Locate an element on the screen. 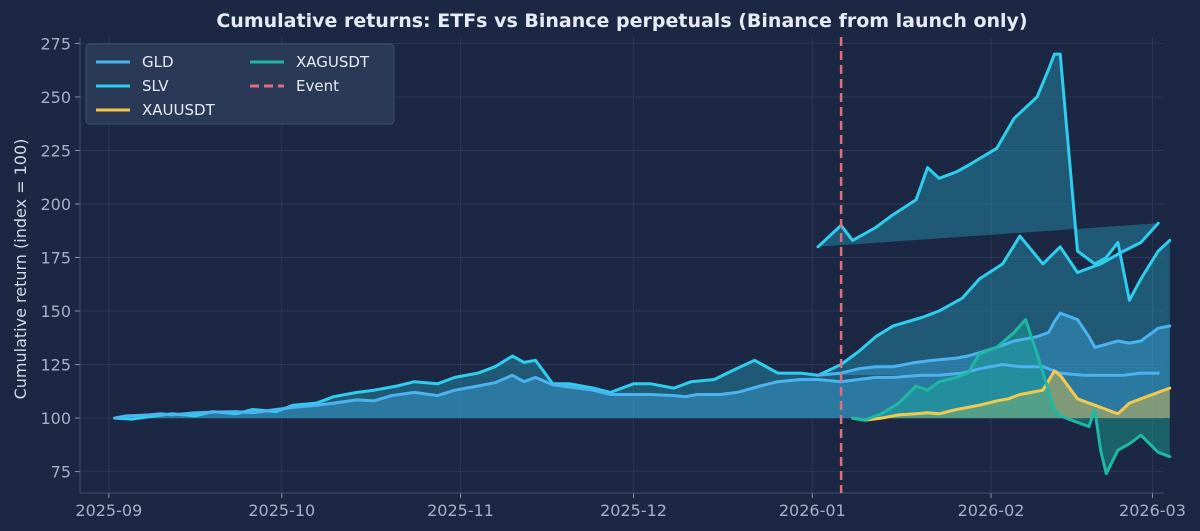 The height and width of the screenshot is (531, 1200). y-tick-label: 275 is located at coordinates (55, 43).